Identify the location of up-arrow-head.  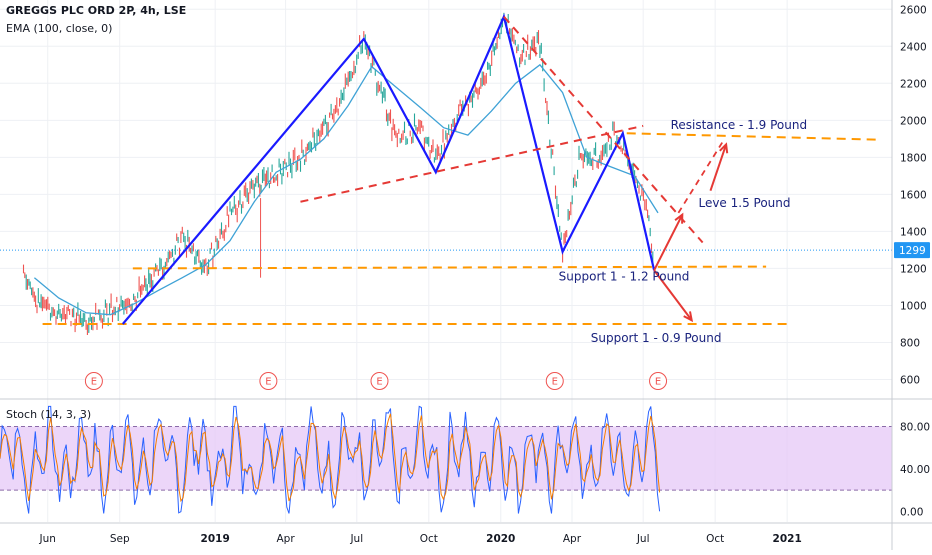
(679, 218).